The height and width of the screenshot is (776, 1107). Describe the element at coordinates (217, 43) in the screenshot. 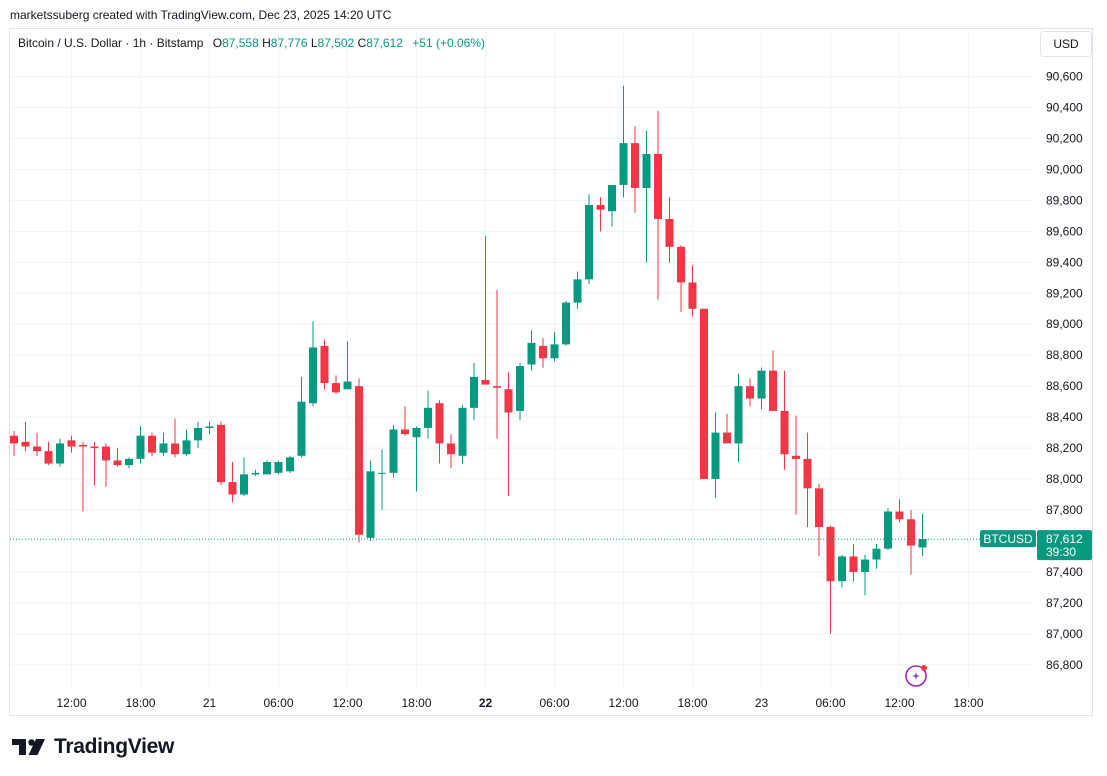

I see `open-label: O` at that location.